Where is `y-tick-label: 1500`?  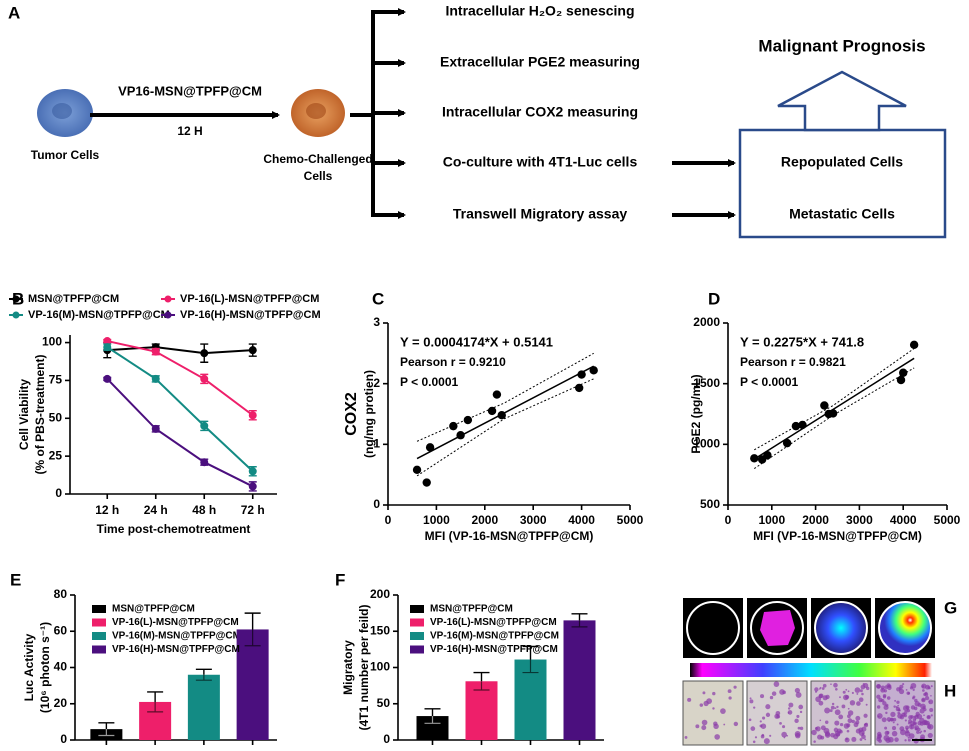
y-tick-label: 1500 is located at coordinates (706, 383).